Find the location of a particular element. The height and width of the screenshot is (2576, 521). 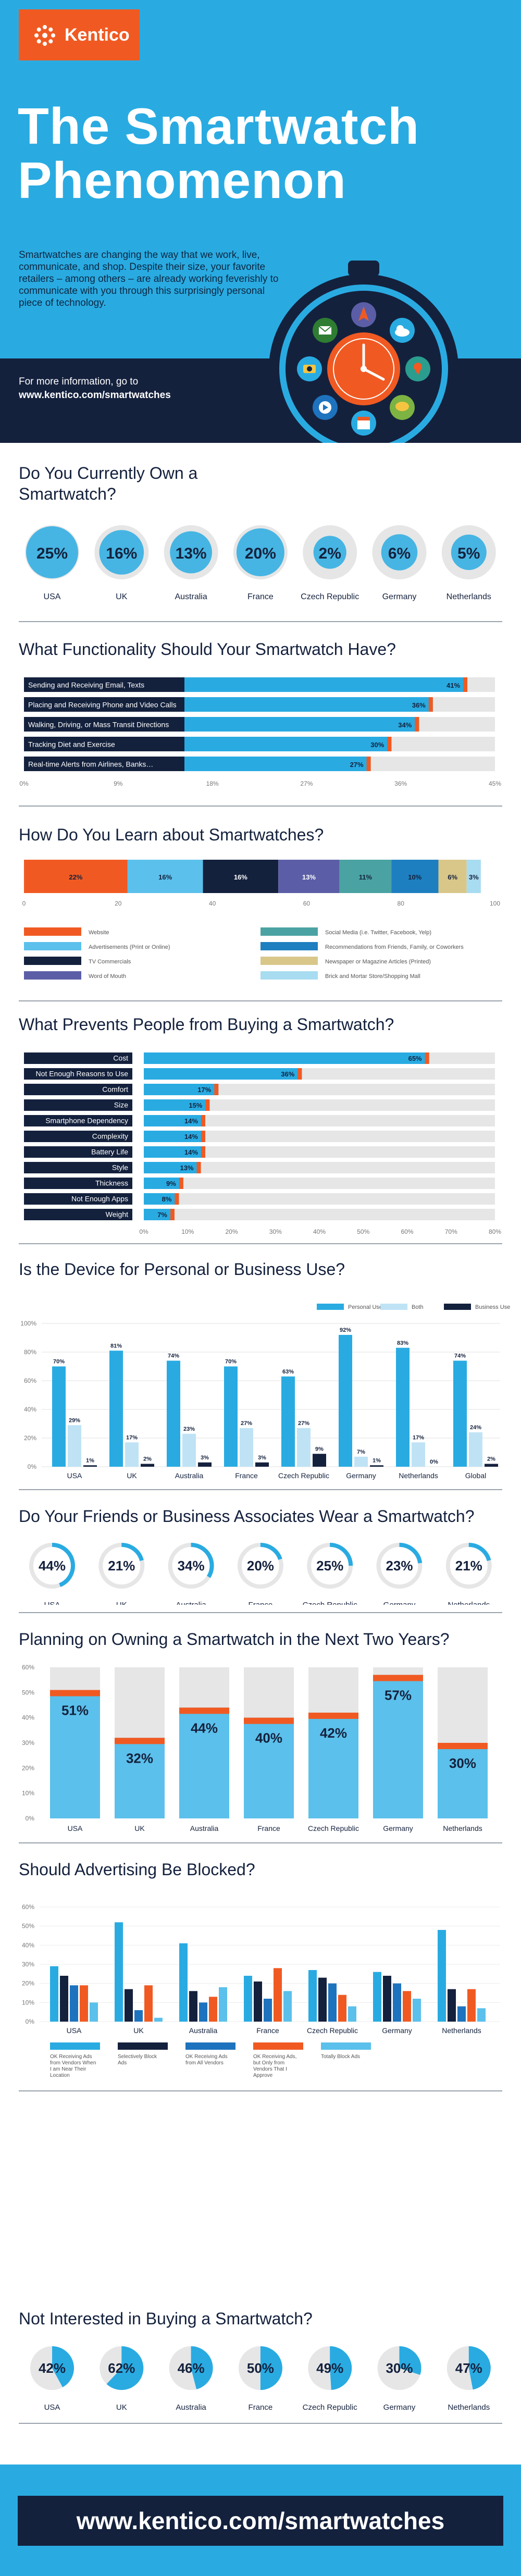

friends-country-label: Australia is located at coordinates (191, 1603).